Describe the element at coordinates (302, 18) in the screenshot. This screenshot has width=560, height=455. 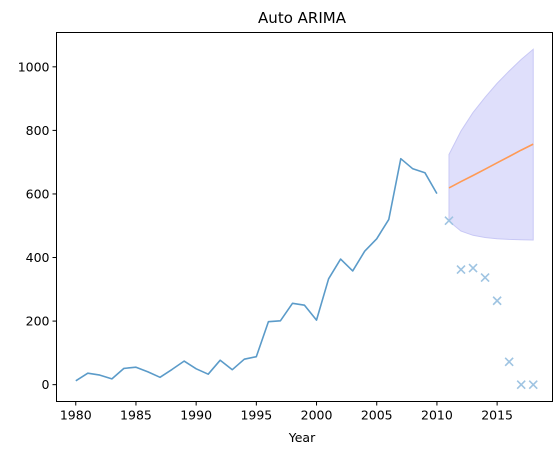
I see `chart-title: Auto ARIMA` at that location.